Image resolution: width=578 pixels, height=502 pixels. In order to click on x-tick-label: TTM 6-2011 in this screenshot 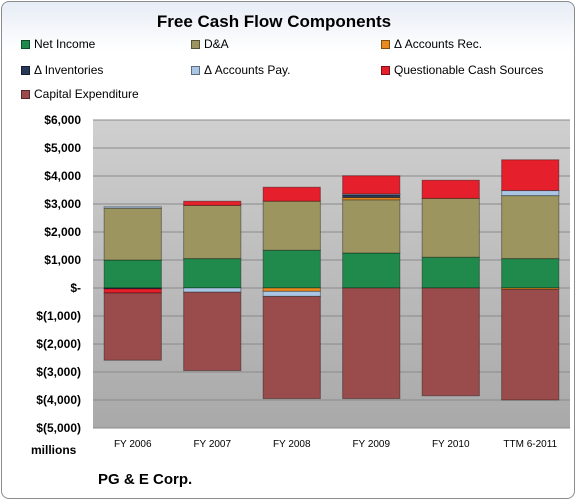, I will do `click(530, 444)`.